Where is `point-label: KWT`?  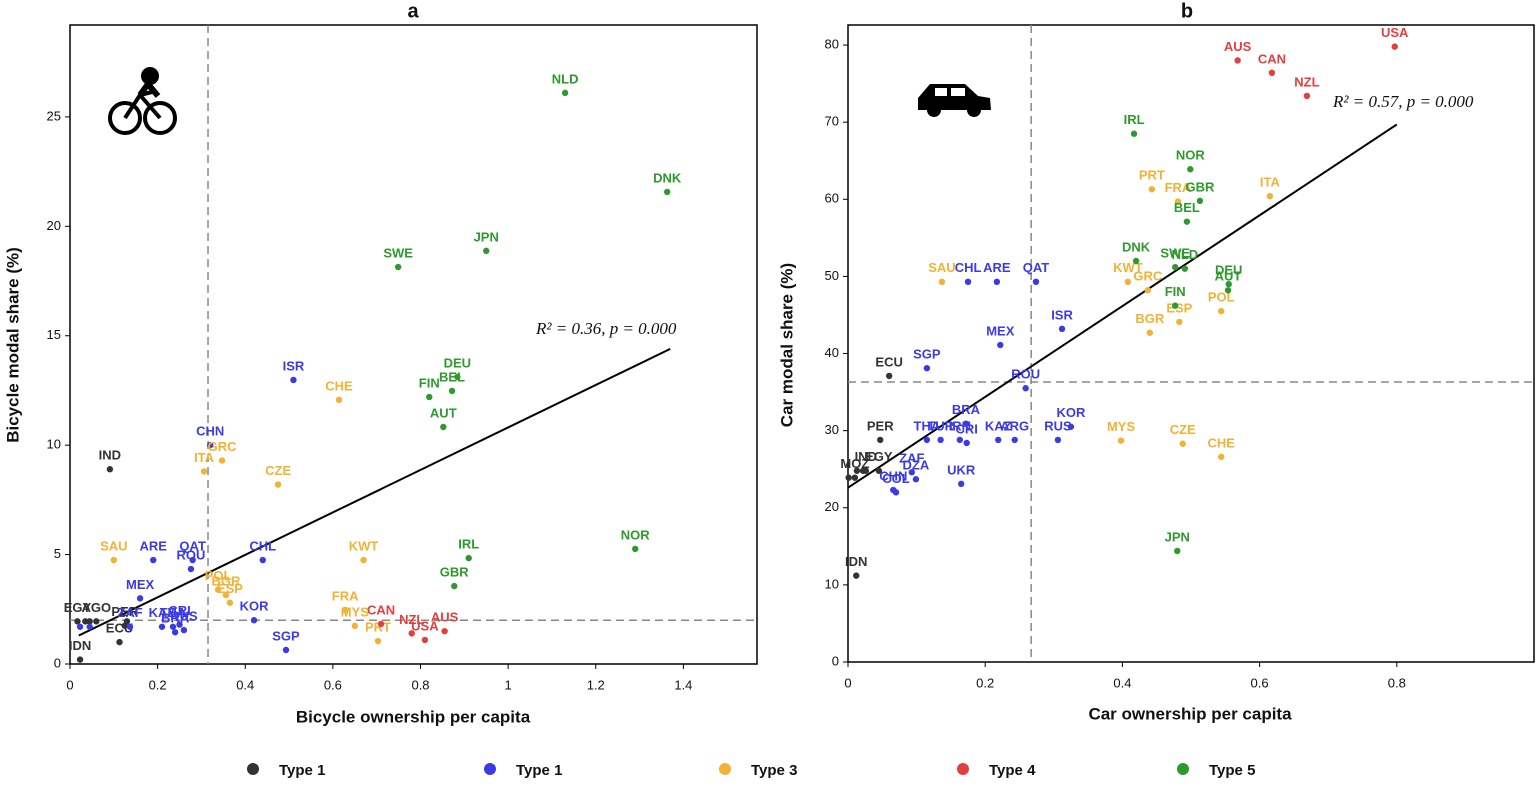 point-label: KWT is located at coordinates (364, 545).